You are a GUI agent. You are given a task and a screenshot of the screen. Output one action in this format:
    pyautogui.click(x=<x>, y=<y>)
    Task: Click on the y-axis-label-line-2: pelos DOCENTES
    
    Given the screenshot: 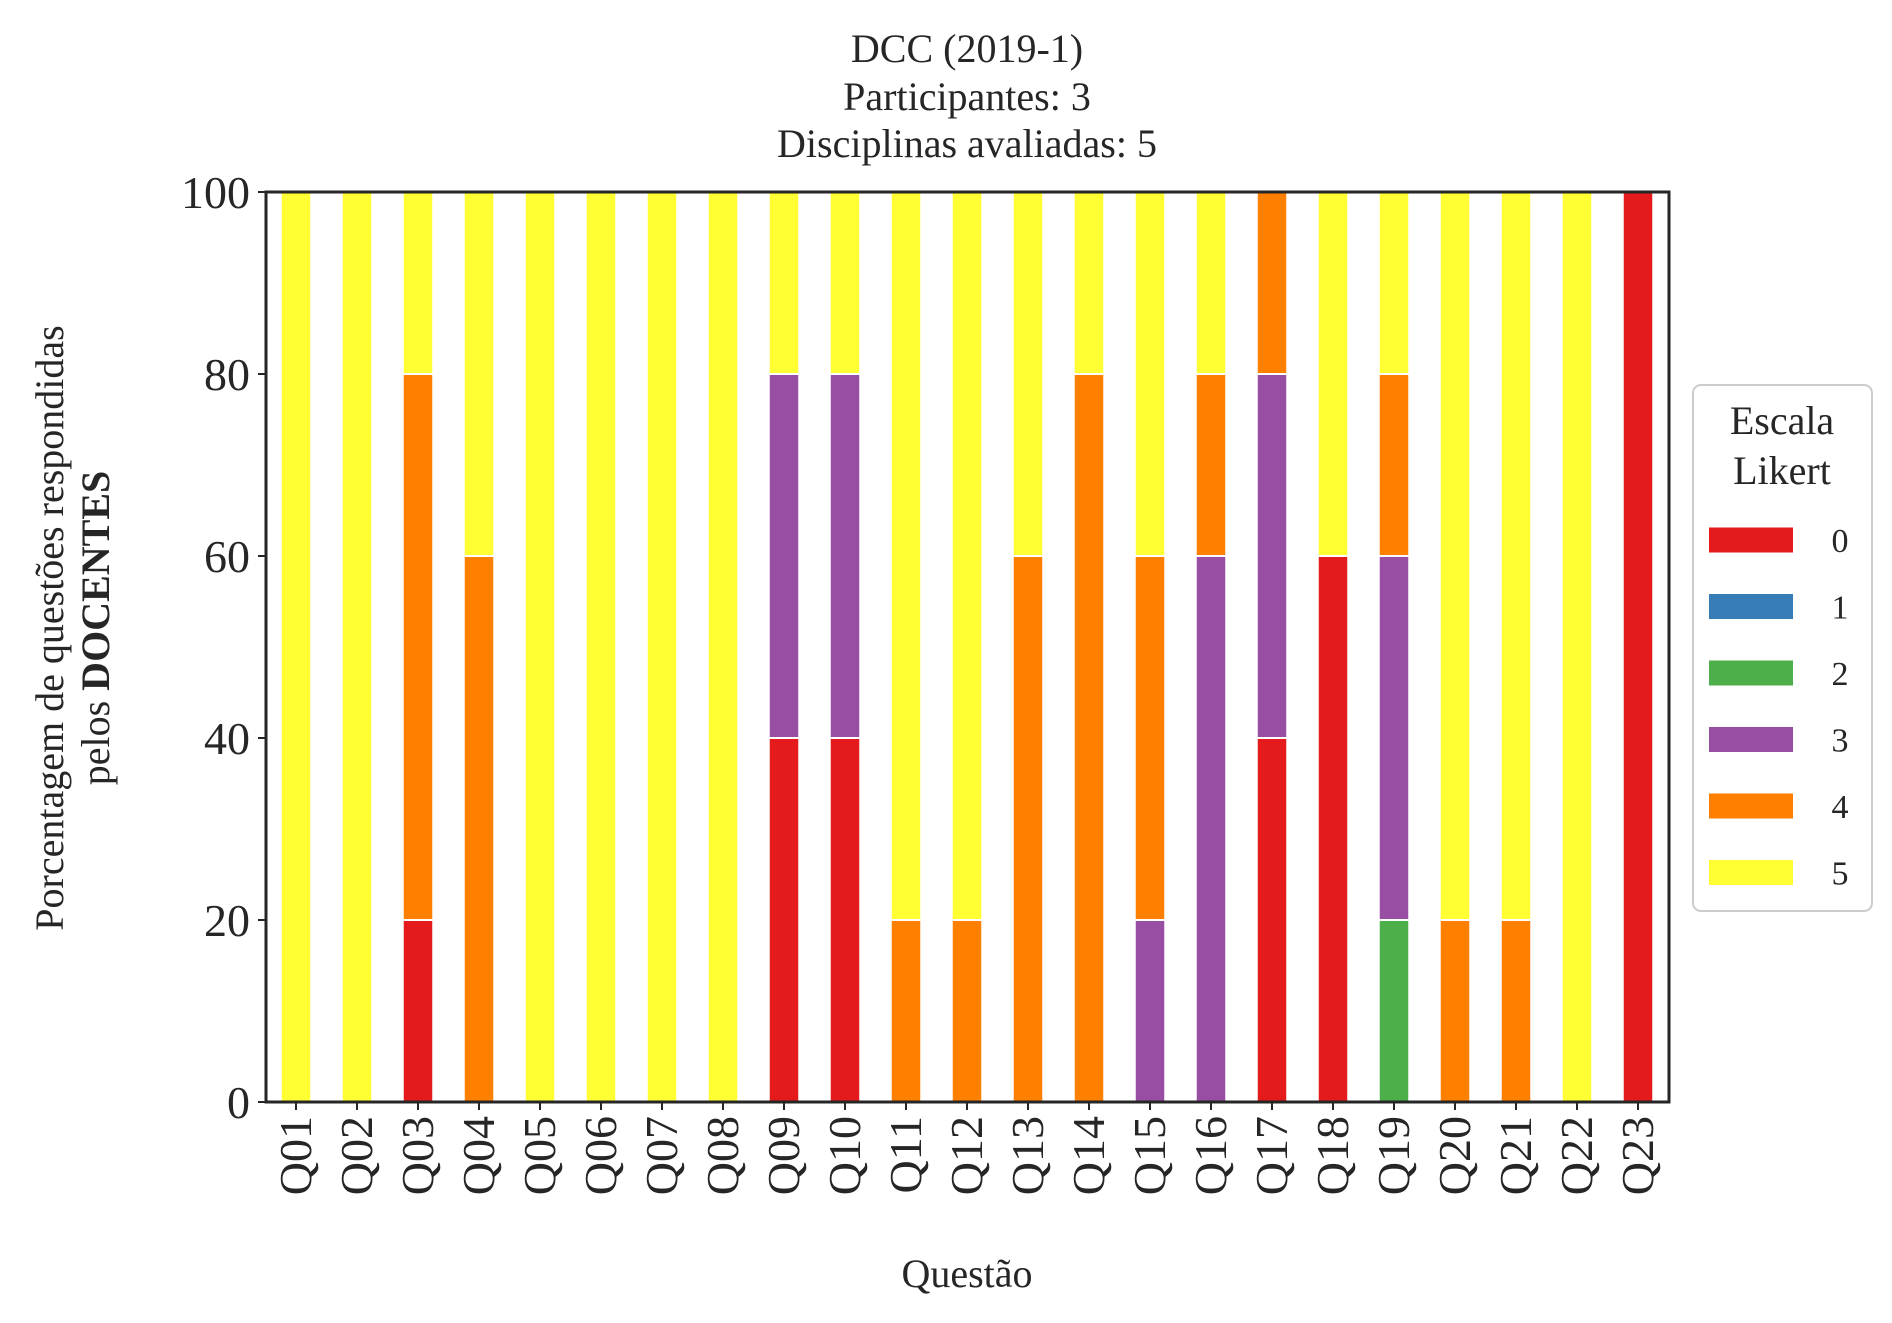 What is the action you would take?
    pyautogui.click(x=95, y=628)
    